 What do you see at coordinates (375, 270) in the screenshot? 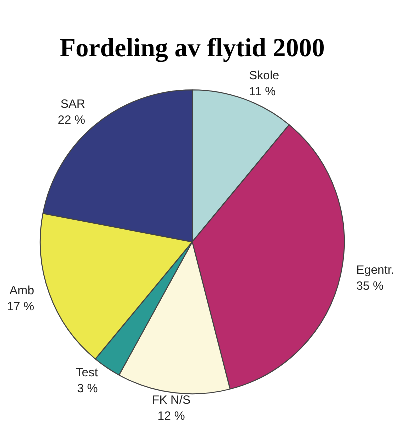
I see `slice-label: Egentr.` at bounding box center [375, 270].